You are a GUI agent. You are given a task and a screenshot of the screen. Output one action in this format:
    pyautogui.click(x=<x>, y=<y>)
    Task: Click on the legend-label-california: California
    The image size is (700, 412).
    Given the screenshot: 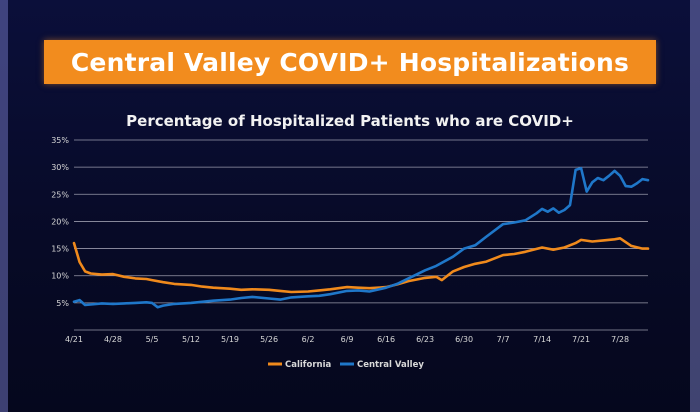 What is the action you would take?
    pyautogui.click(x=308, y=365)
    